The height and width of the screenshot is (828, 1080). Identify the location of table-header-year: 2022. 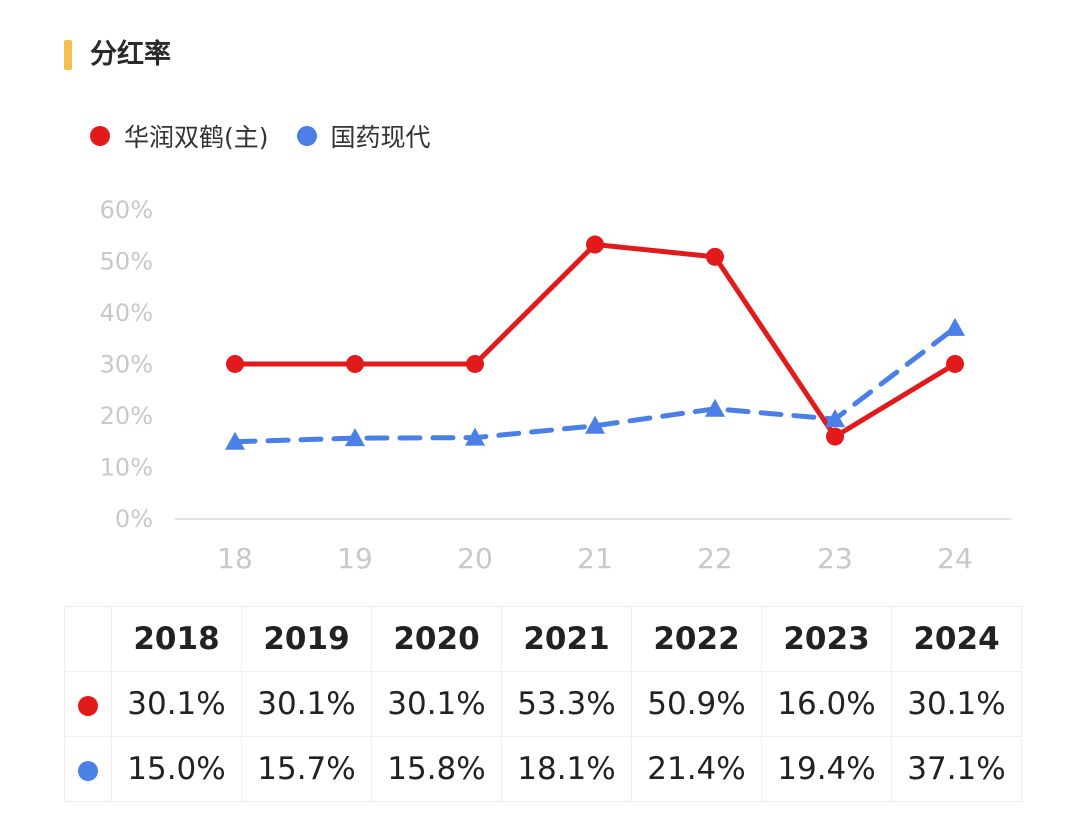
(696, 639).